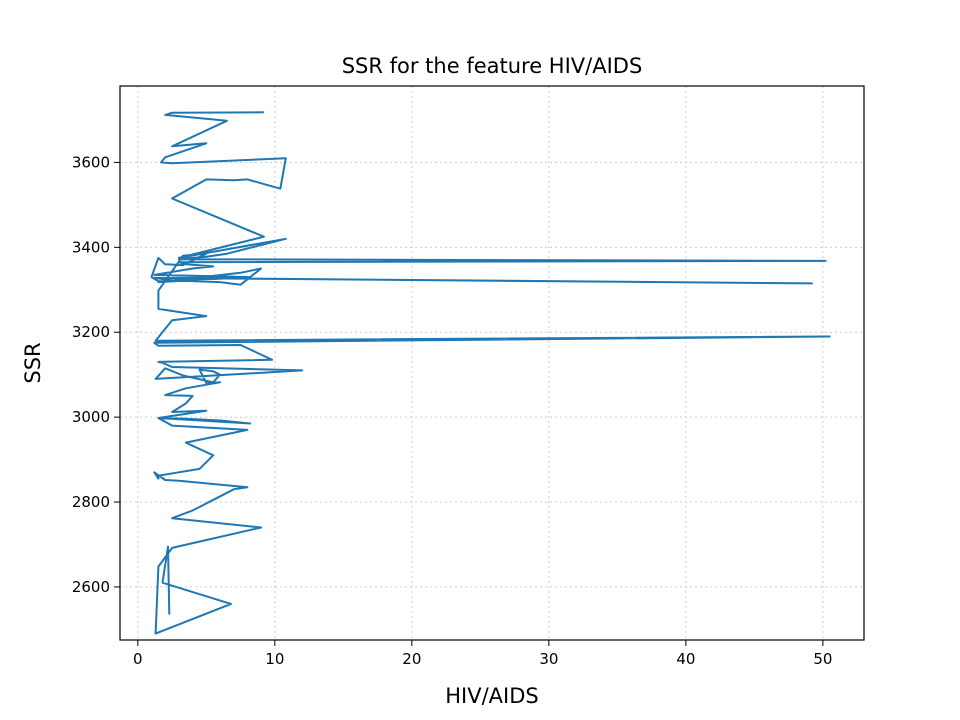  What do you see at coordinates (96, 374) in the screenshot?
I see `y-axis: 2600 2800 3000 3200 3400 3600` at bounding box center [96, 374].